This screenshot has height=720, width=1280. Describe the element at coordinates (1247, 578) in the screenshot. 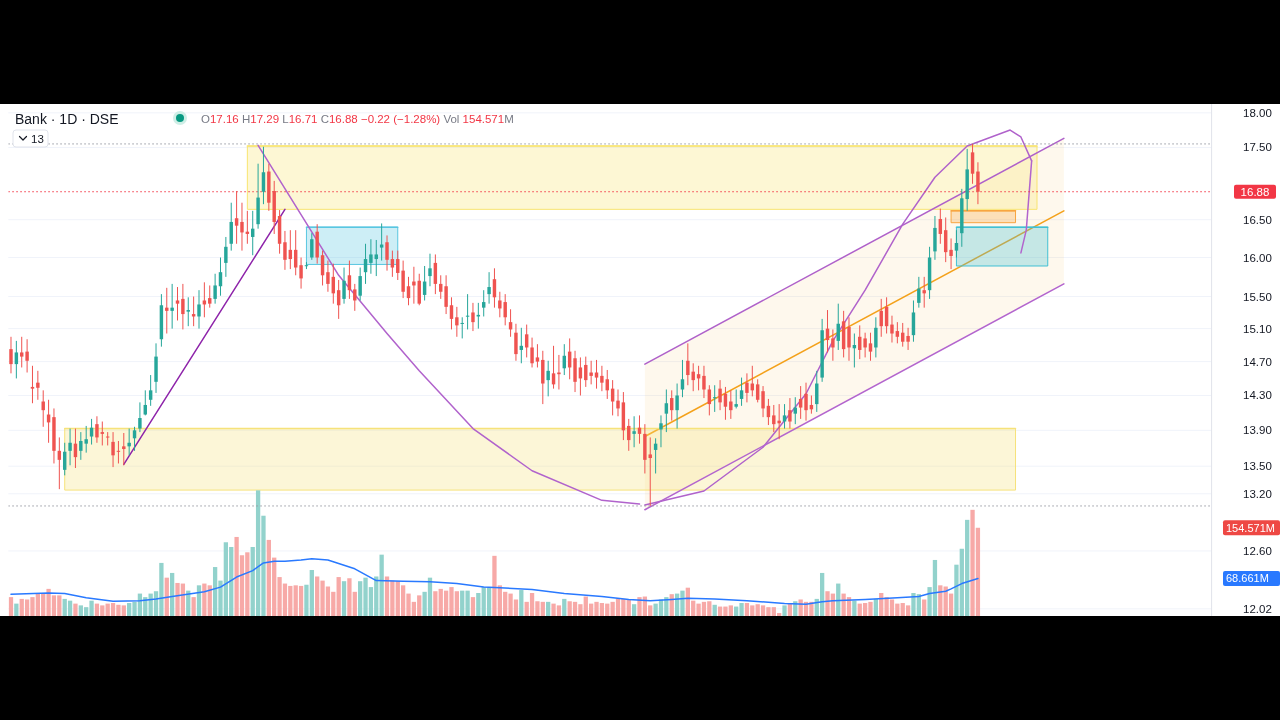

I see `y2-tick-label: 68.661M` at that location.